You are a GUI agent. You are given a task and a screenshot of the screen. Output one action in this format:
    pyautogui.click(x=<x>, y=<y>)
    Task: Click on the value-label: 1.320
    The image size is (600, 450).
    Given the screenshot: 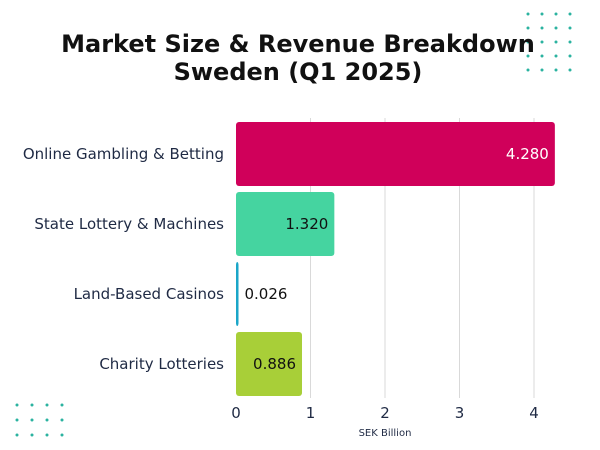 What is the action you would take?
    pyautogui.click(x=306, y=224)
    